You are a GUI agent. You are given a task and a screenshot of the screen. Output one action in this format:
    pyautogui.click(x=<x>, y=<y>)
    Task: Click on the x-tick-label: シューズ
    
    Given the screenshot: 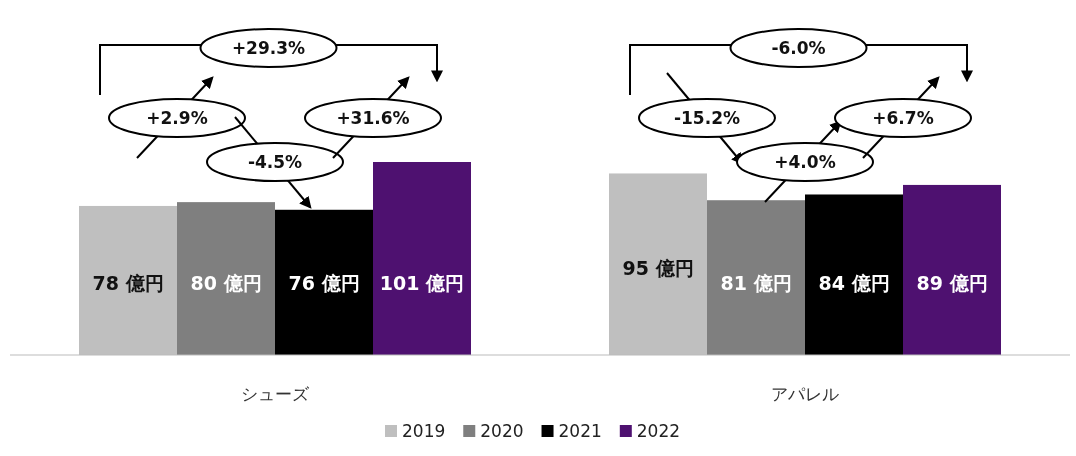 What is the action you would take?
    pyautogui.click(x=275, y=394)
    